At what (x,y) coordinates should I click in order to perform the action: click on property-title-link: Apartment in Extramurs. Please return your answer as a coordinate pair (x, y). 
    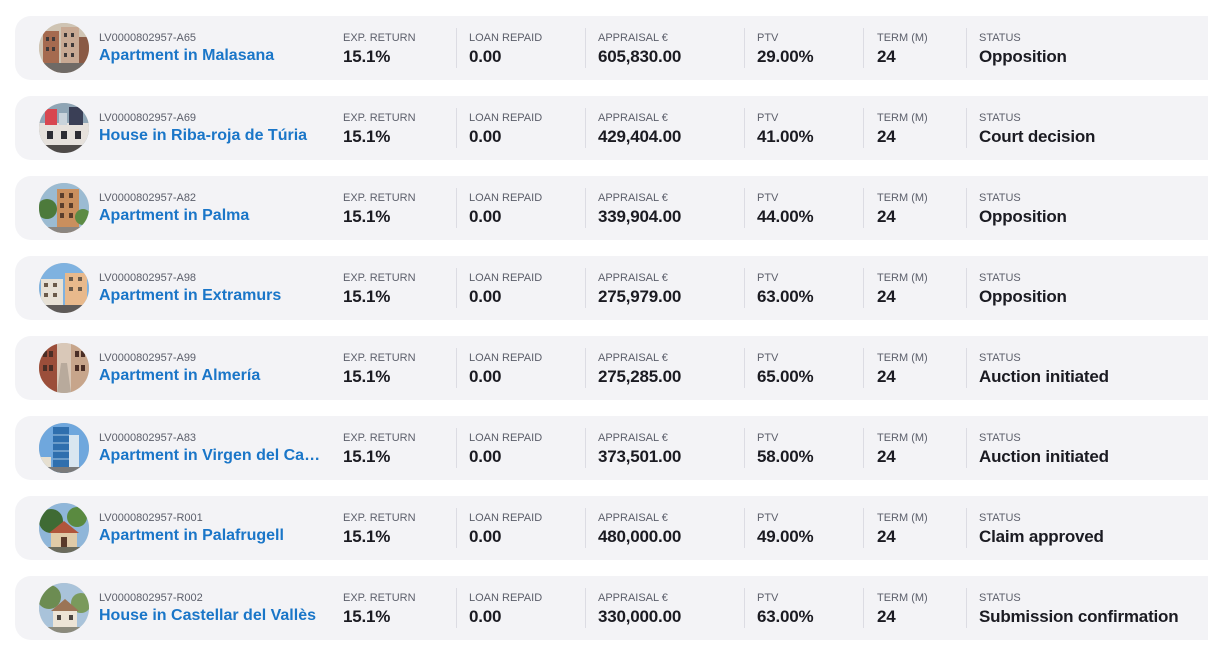
    Looking at the image, I should click on (190, 295).